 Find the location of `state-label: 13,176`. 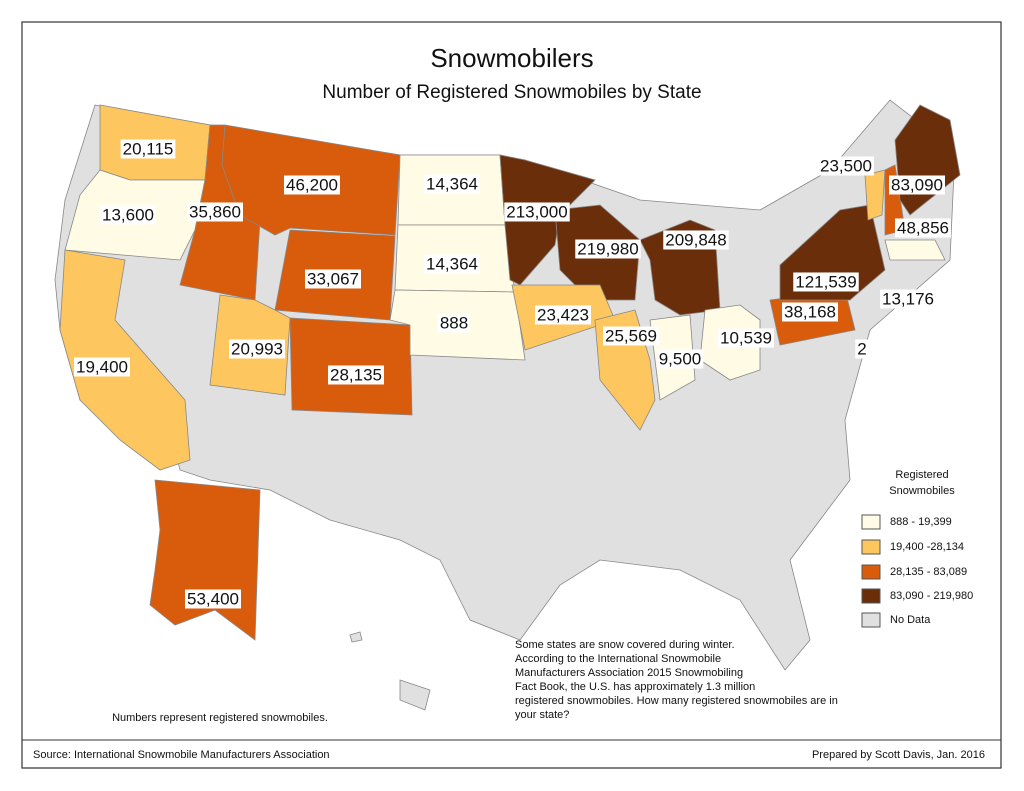

state-label: 13,176 is located at coordinates (908, 298).